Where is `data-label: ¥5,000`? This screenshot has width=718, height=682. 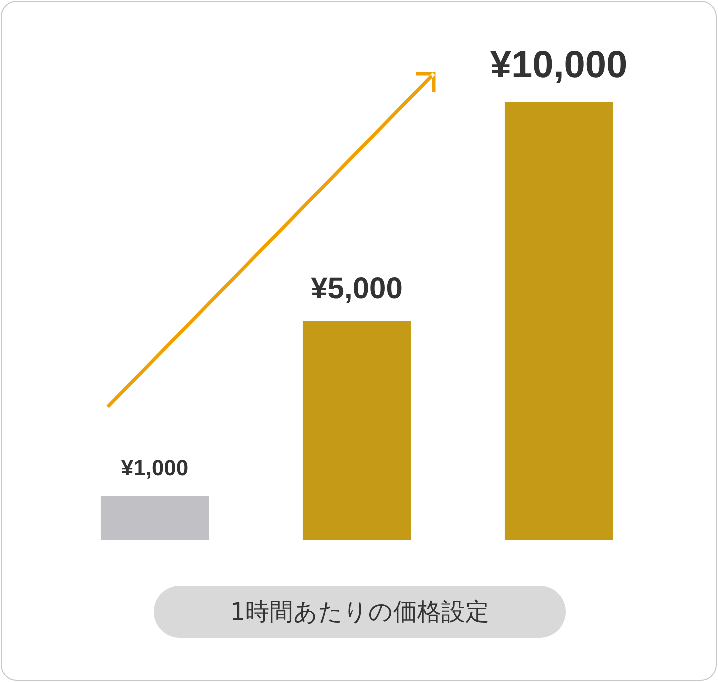
data-label: ¥5,000 is located at coordinates (357, 289).